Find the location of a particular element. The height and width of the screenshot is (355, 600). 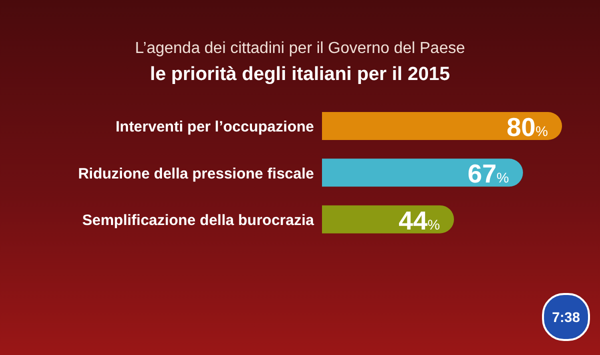

y-tick-label: Semplificazione della burocrazia is located at coordinates (198, 220).